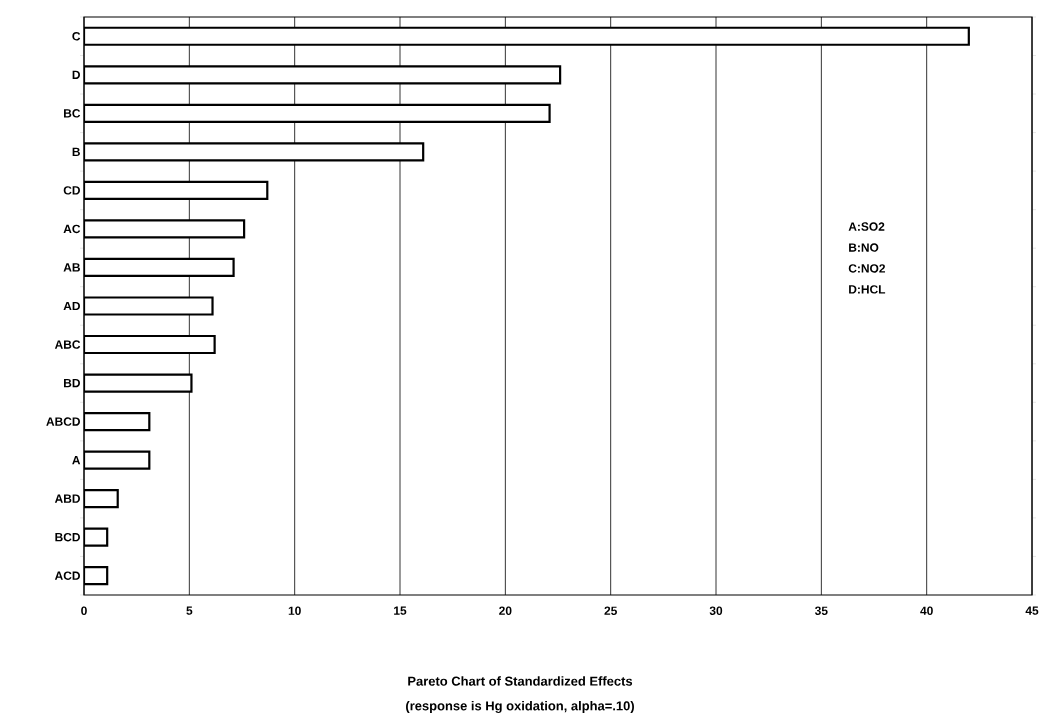  I want to click on text: (response is Hg oxidation, alpha=.10), so click(520, 707).